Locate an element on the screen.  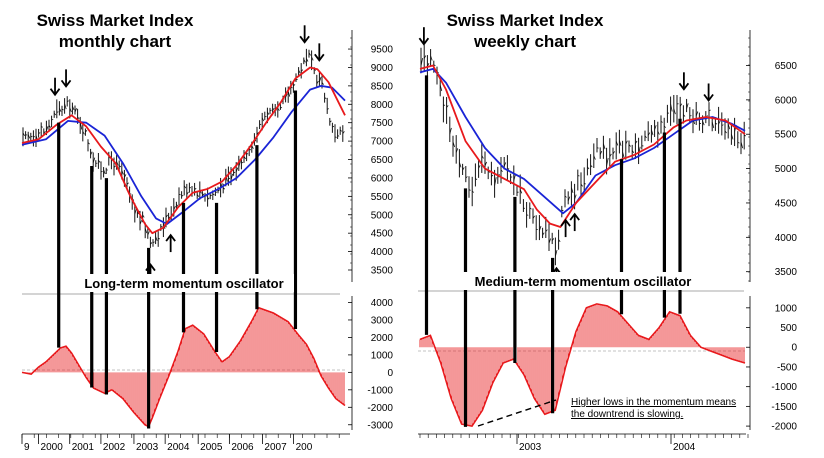
right-xtick-label: 2004 is located at coordinates (684, 447).